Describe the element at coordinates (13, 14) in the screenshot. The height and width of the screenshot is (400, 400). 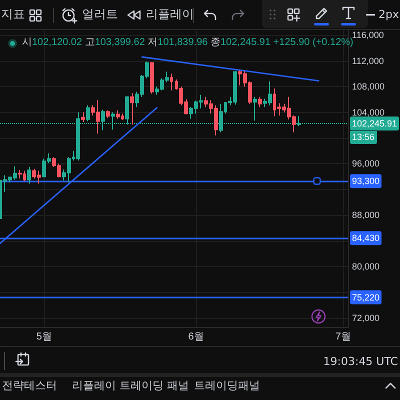
I see `text: 지표` at that location.